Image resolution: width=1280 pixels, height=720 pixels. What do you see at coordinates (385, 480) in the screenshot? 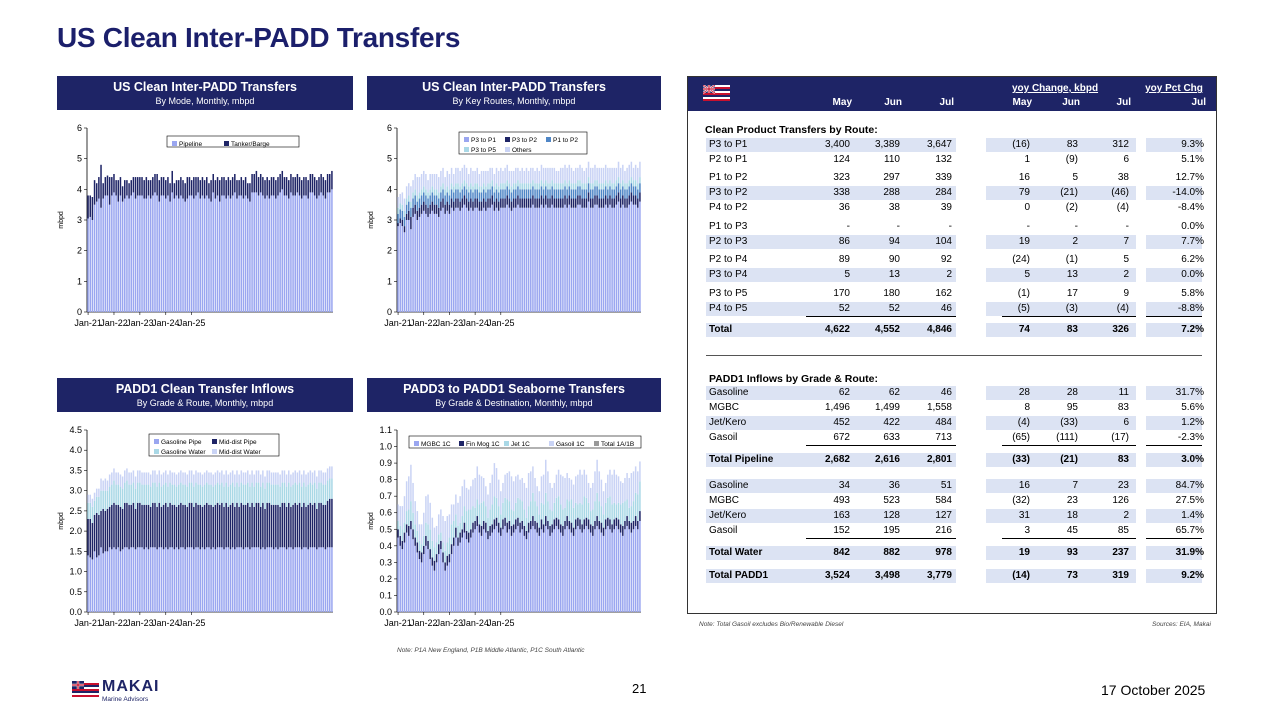
I see `y-tick-label: 0.8` at bounding box center [385, 480].